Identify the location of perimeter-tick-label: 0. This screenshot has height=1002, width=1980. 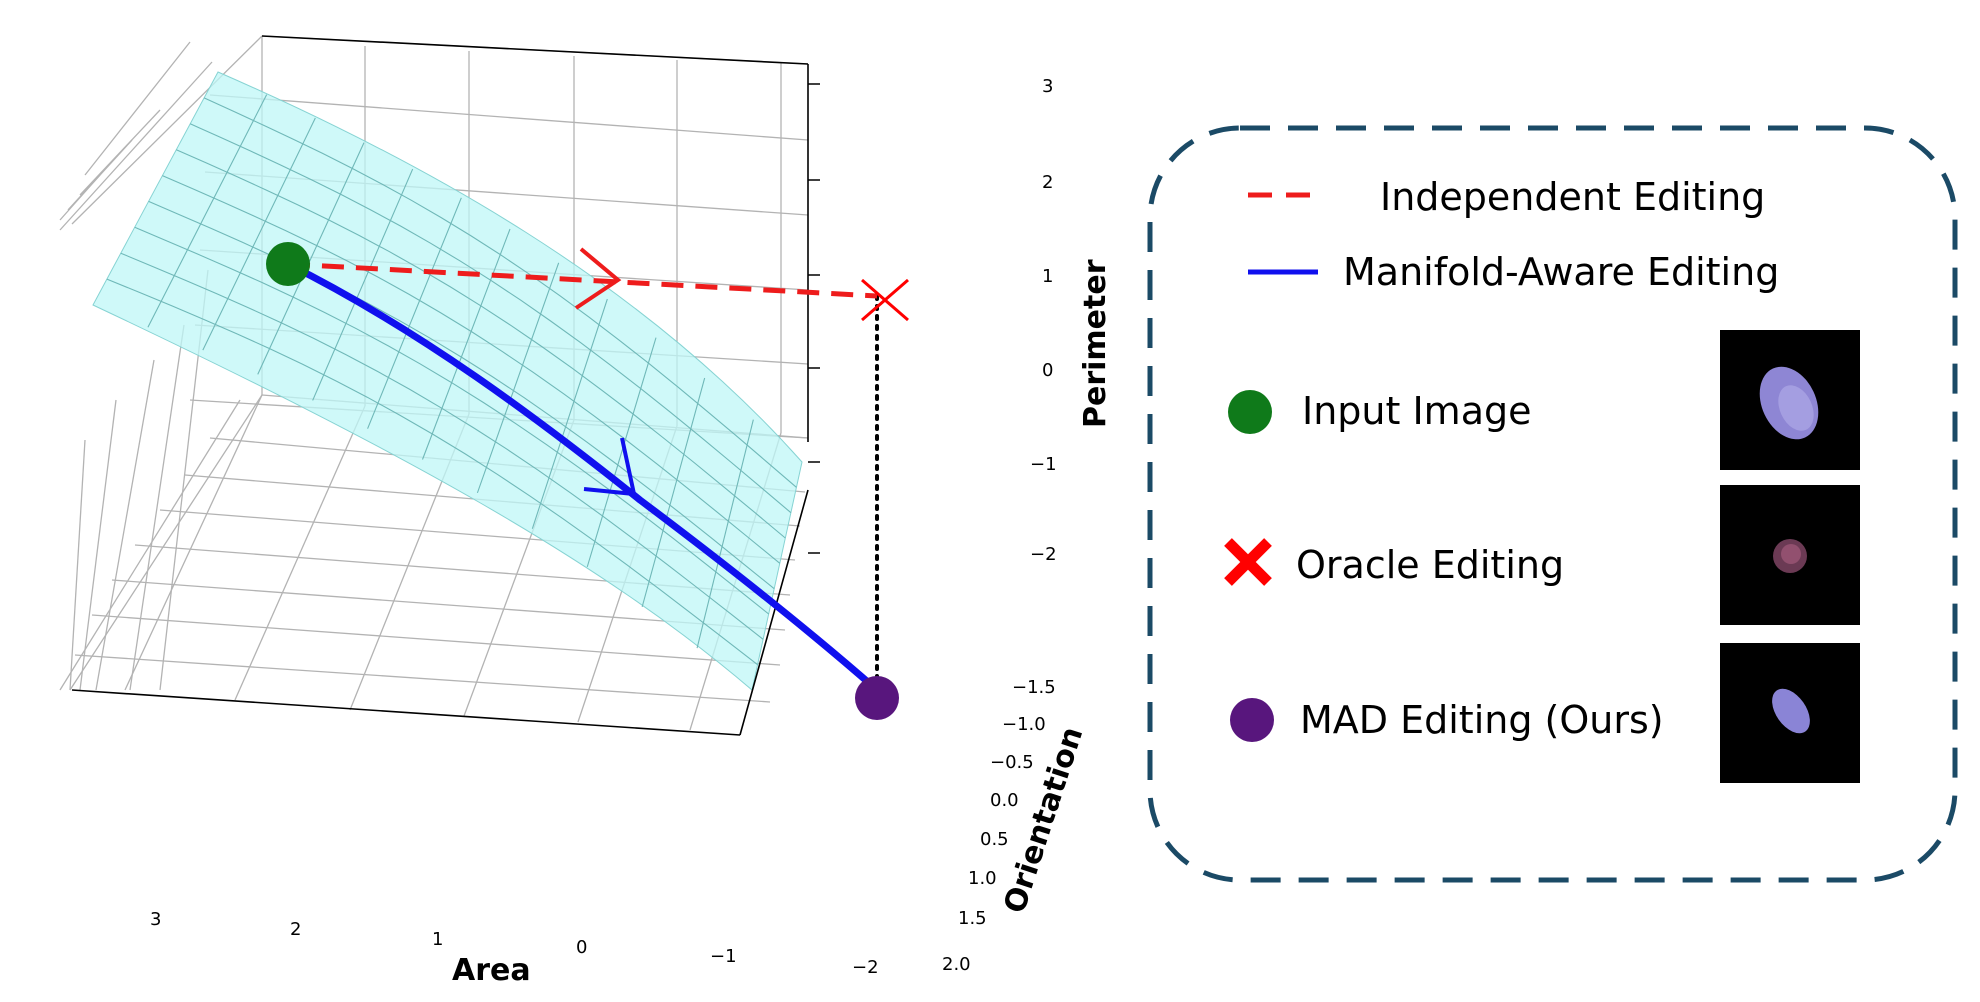
(1047, 370).